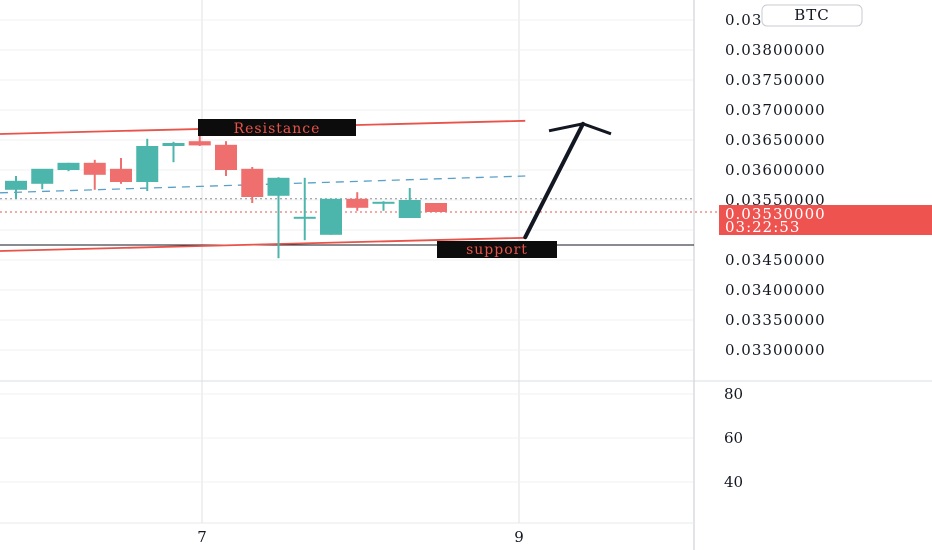 The width and height of the screenshot is (932, 550). I want to click on time-tick-label: 9, so click(519, 537).